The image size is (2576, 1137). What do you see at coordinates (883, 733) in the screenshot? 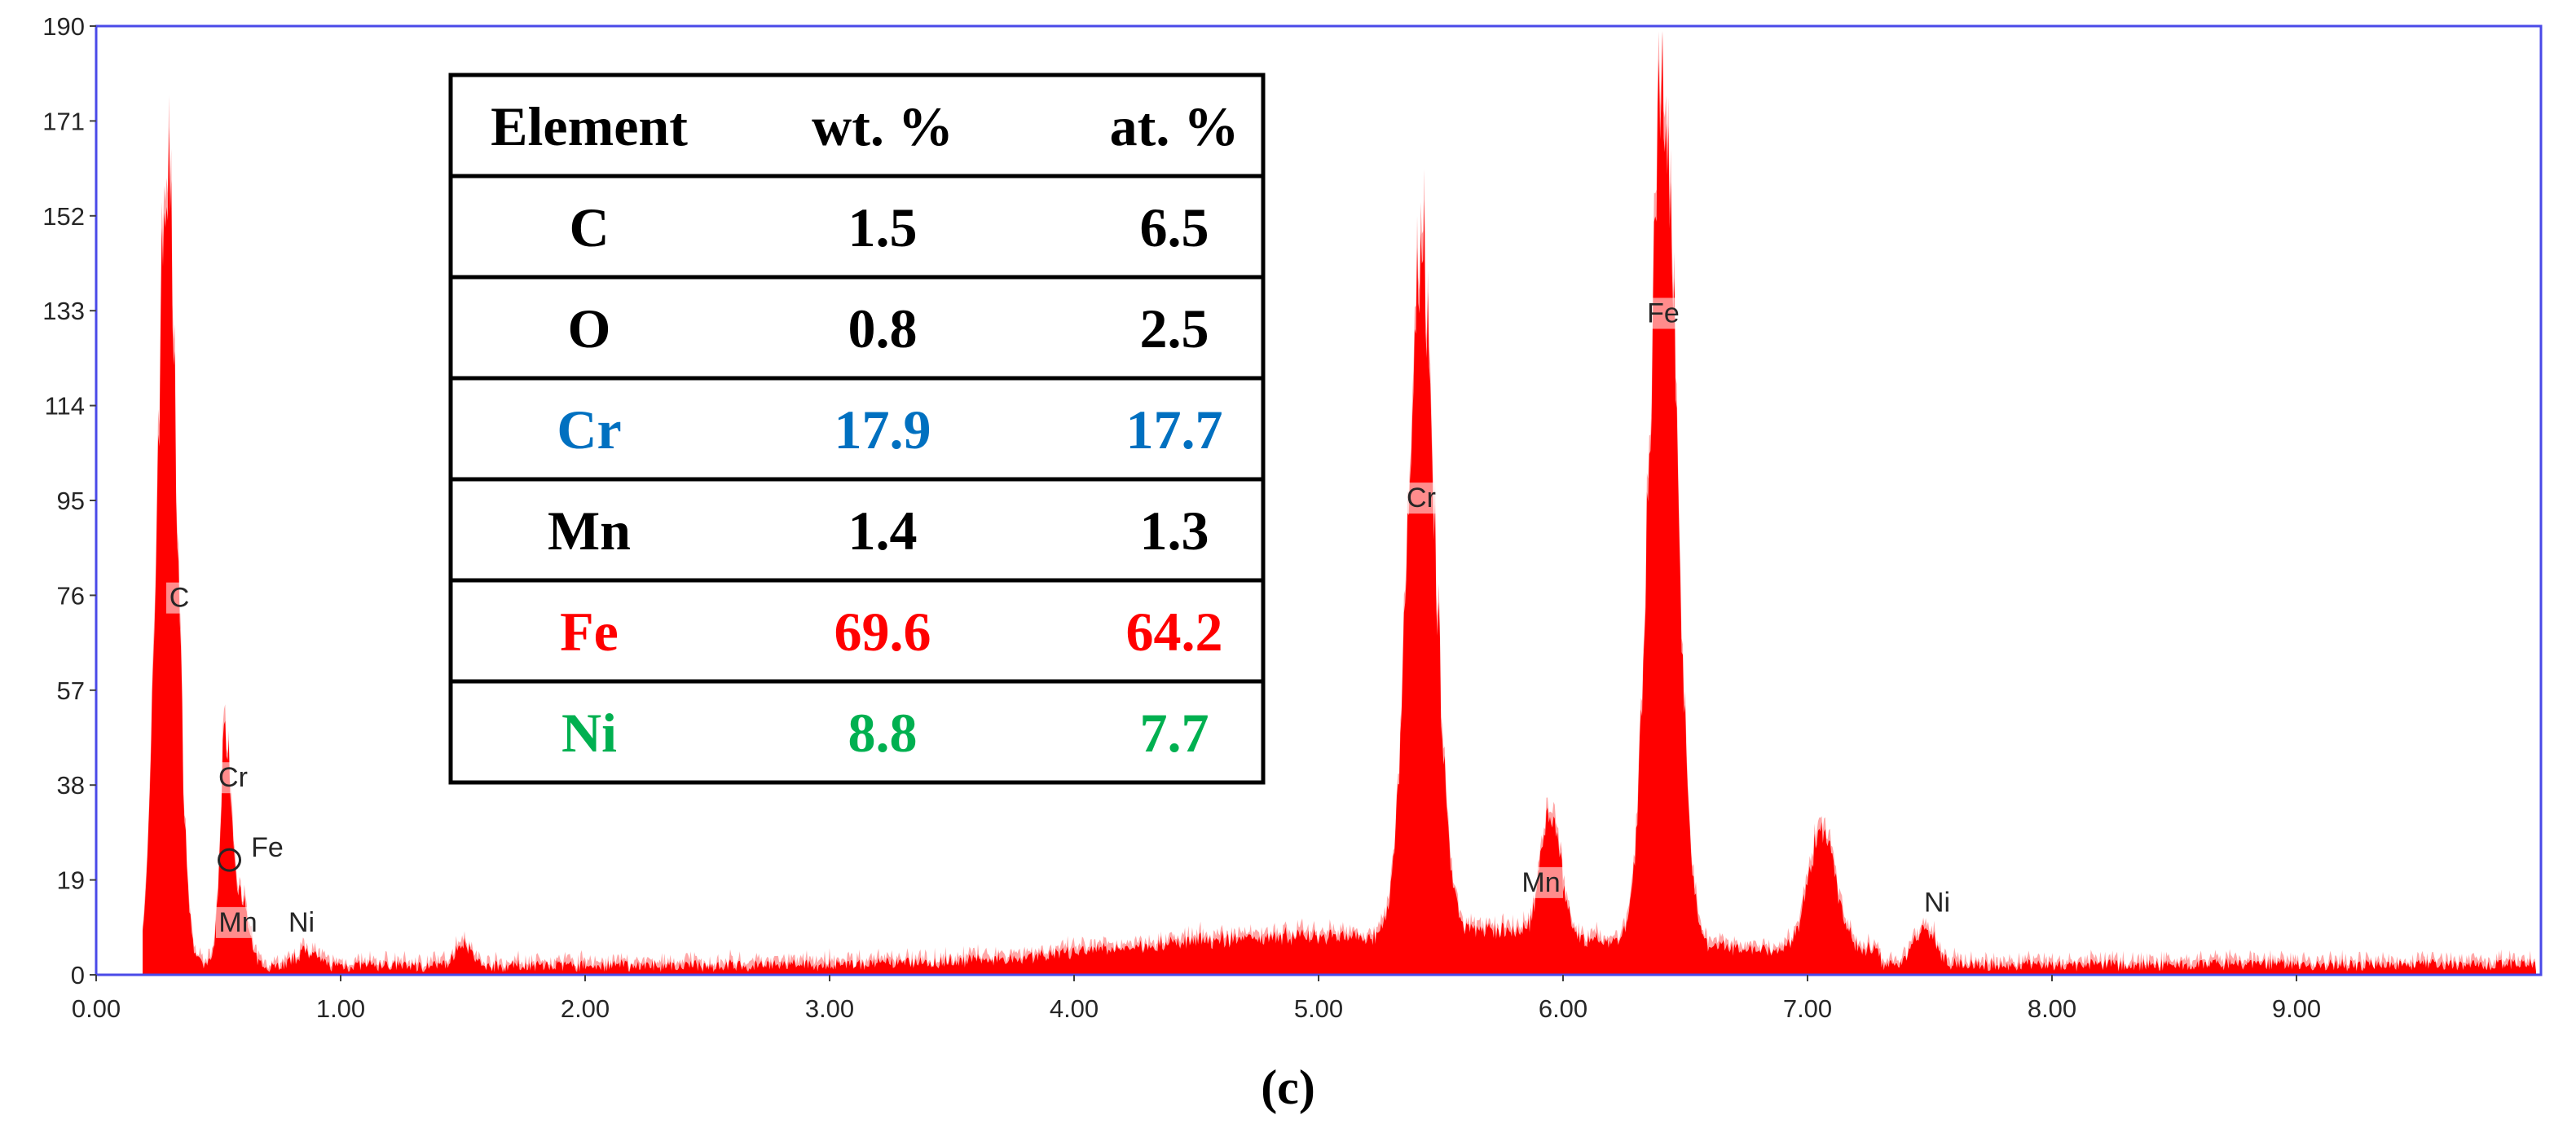
I see `table-cell: 8.8` at bounding box center [883, 733].